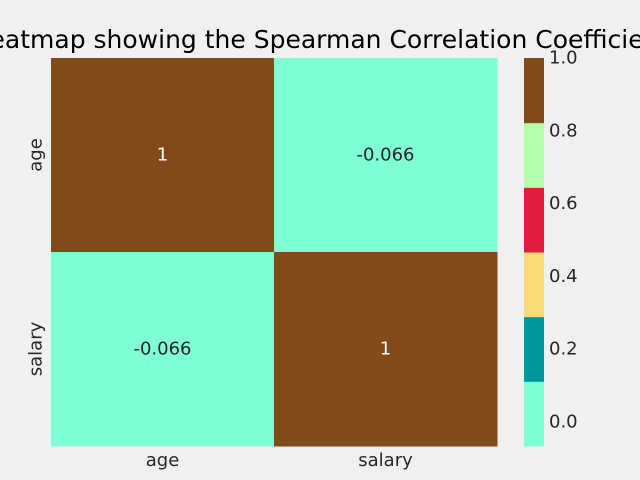 This screenshot has height=480, width=640. Describe the element at coordinates (563, 276) in the screenshot. I see `colorbar-tick-label: 0.4` at that location.